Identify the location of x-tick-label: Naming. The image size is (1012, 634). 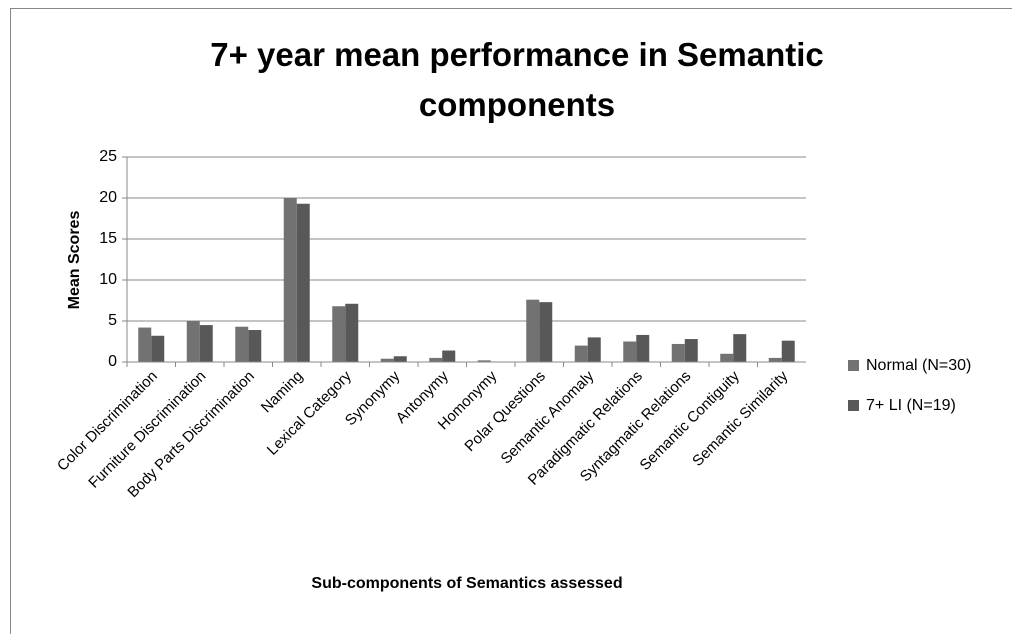
(282, 392).